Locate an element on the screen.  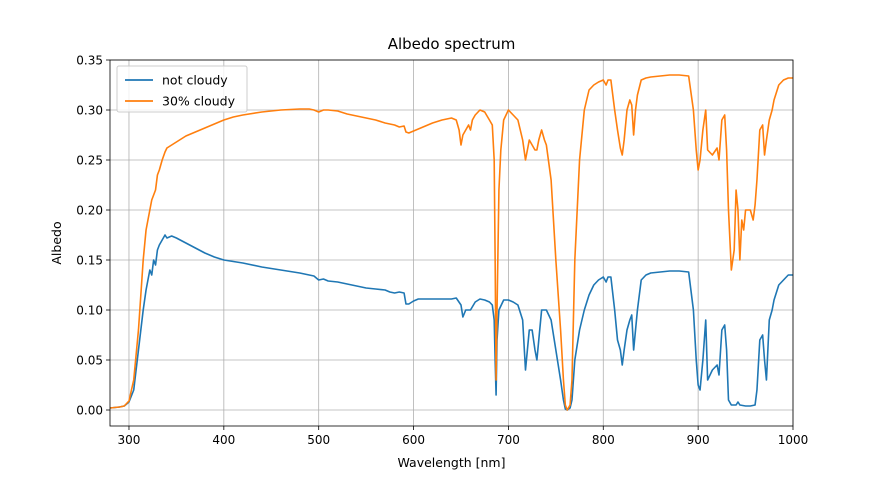
y-tick-label: 0.10 is located at coordinates (89, 311).